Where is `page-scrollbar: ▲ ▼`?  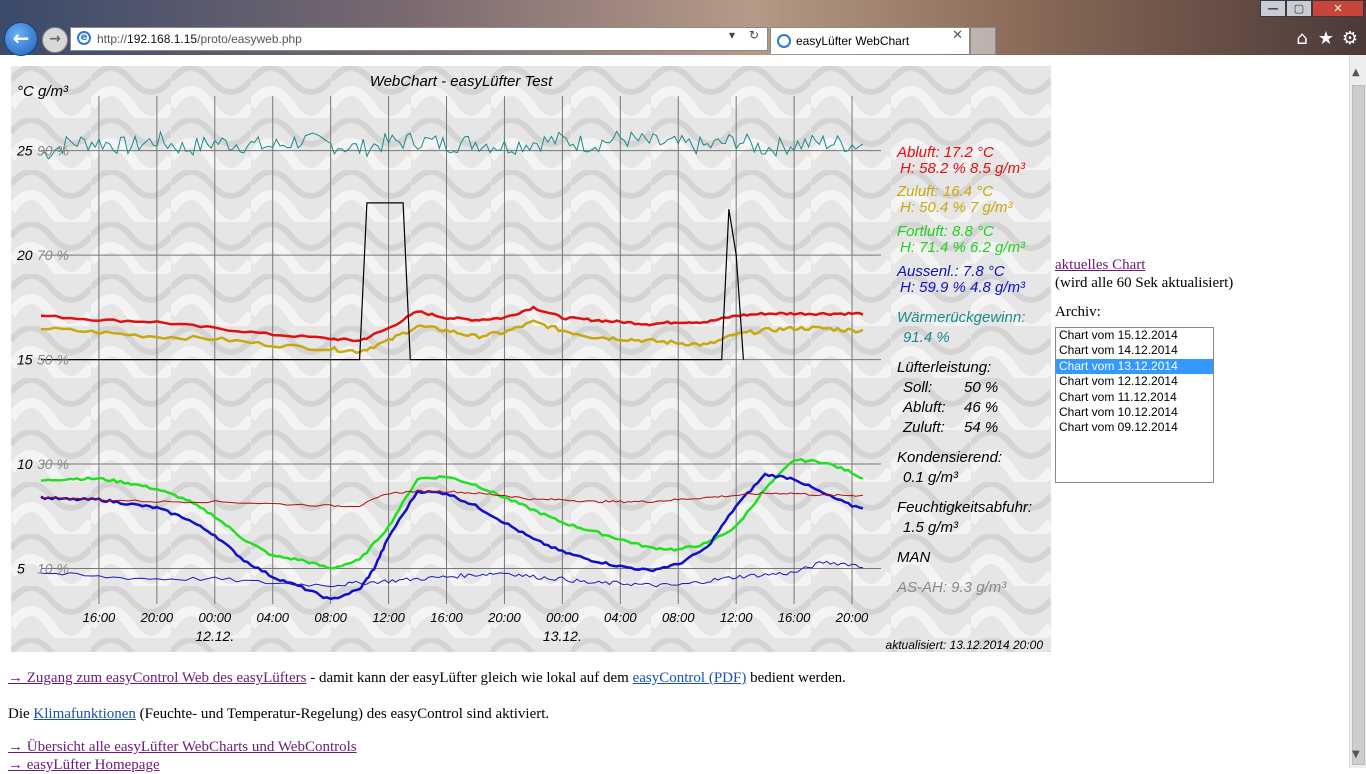 page-scrollbar: ▲ ▼ is located at coordinates (1357, 411).